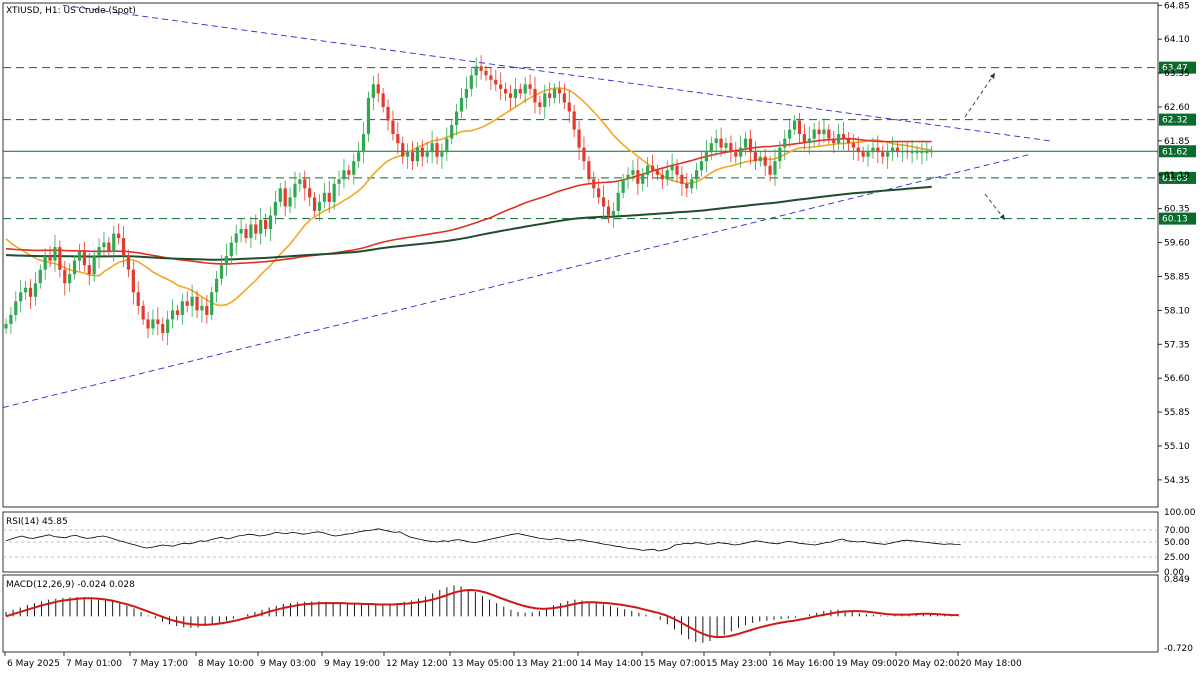 The image size is (1200, 679). I want to click on x-tick-label: 13 May 21:00, so click(547, 664).